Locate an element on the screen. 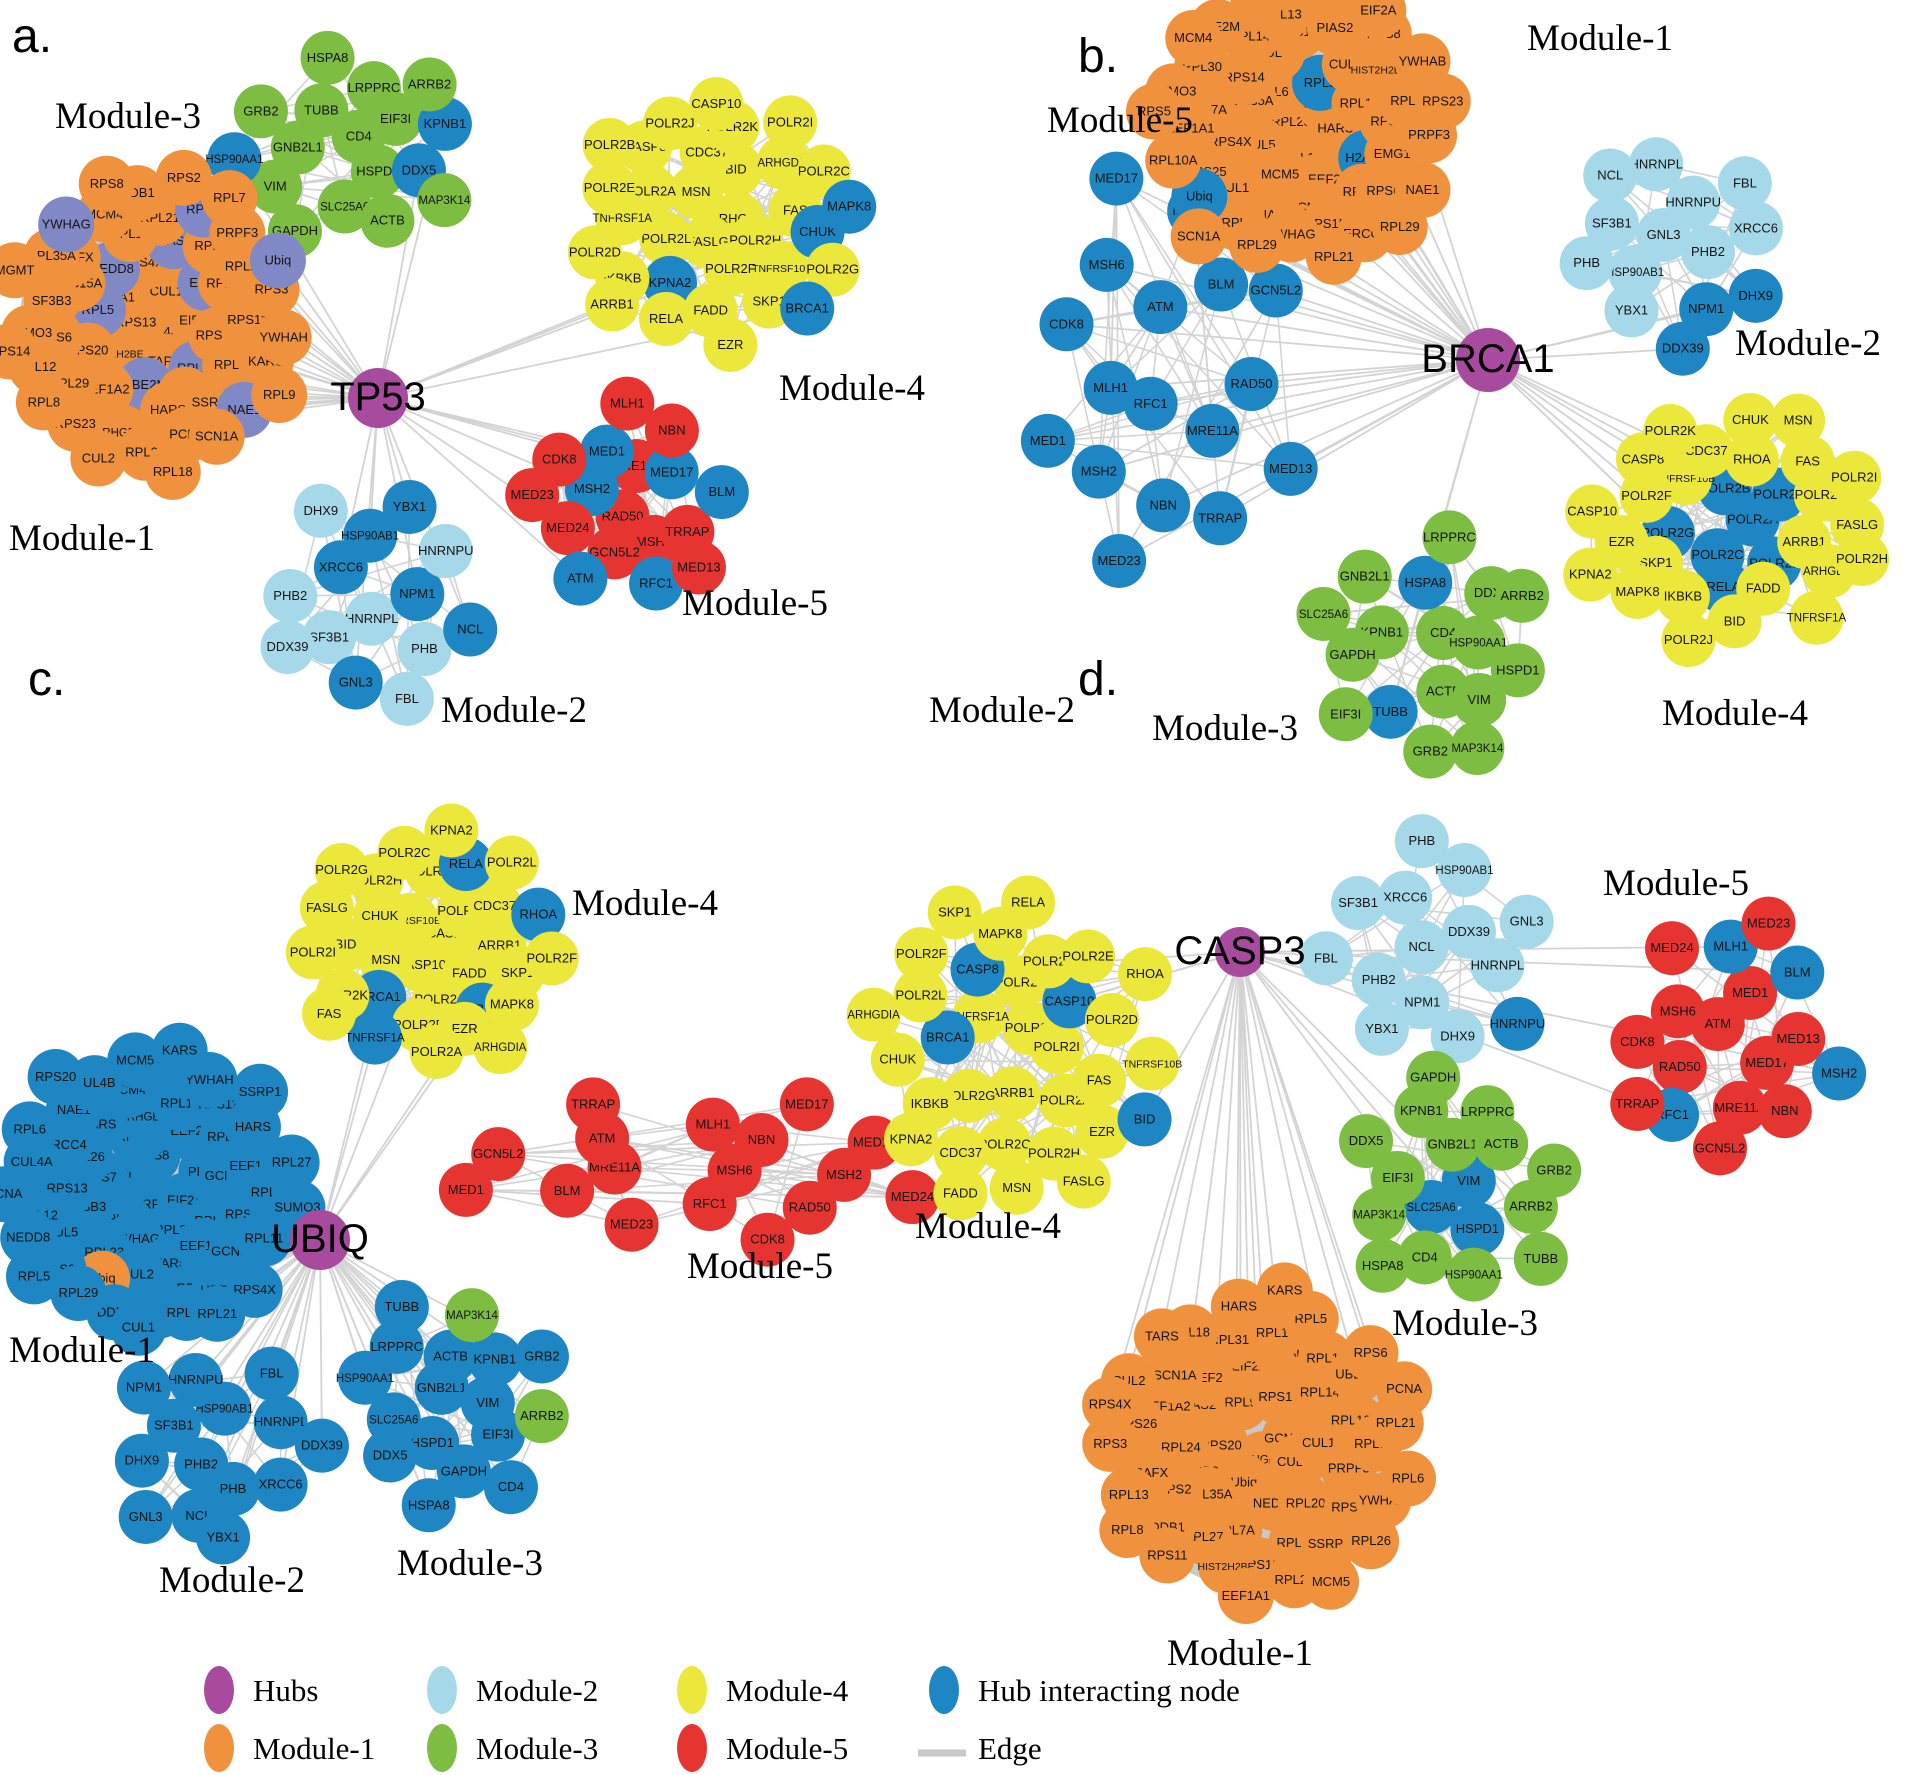  node-POLR2G is located at coordinates (832, 269).